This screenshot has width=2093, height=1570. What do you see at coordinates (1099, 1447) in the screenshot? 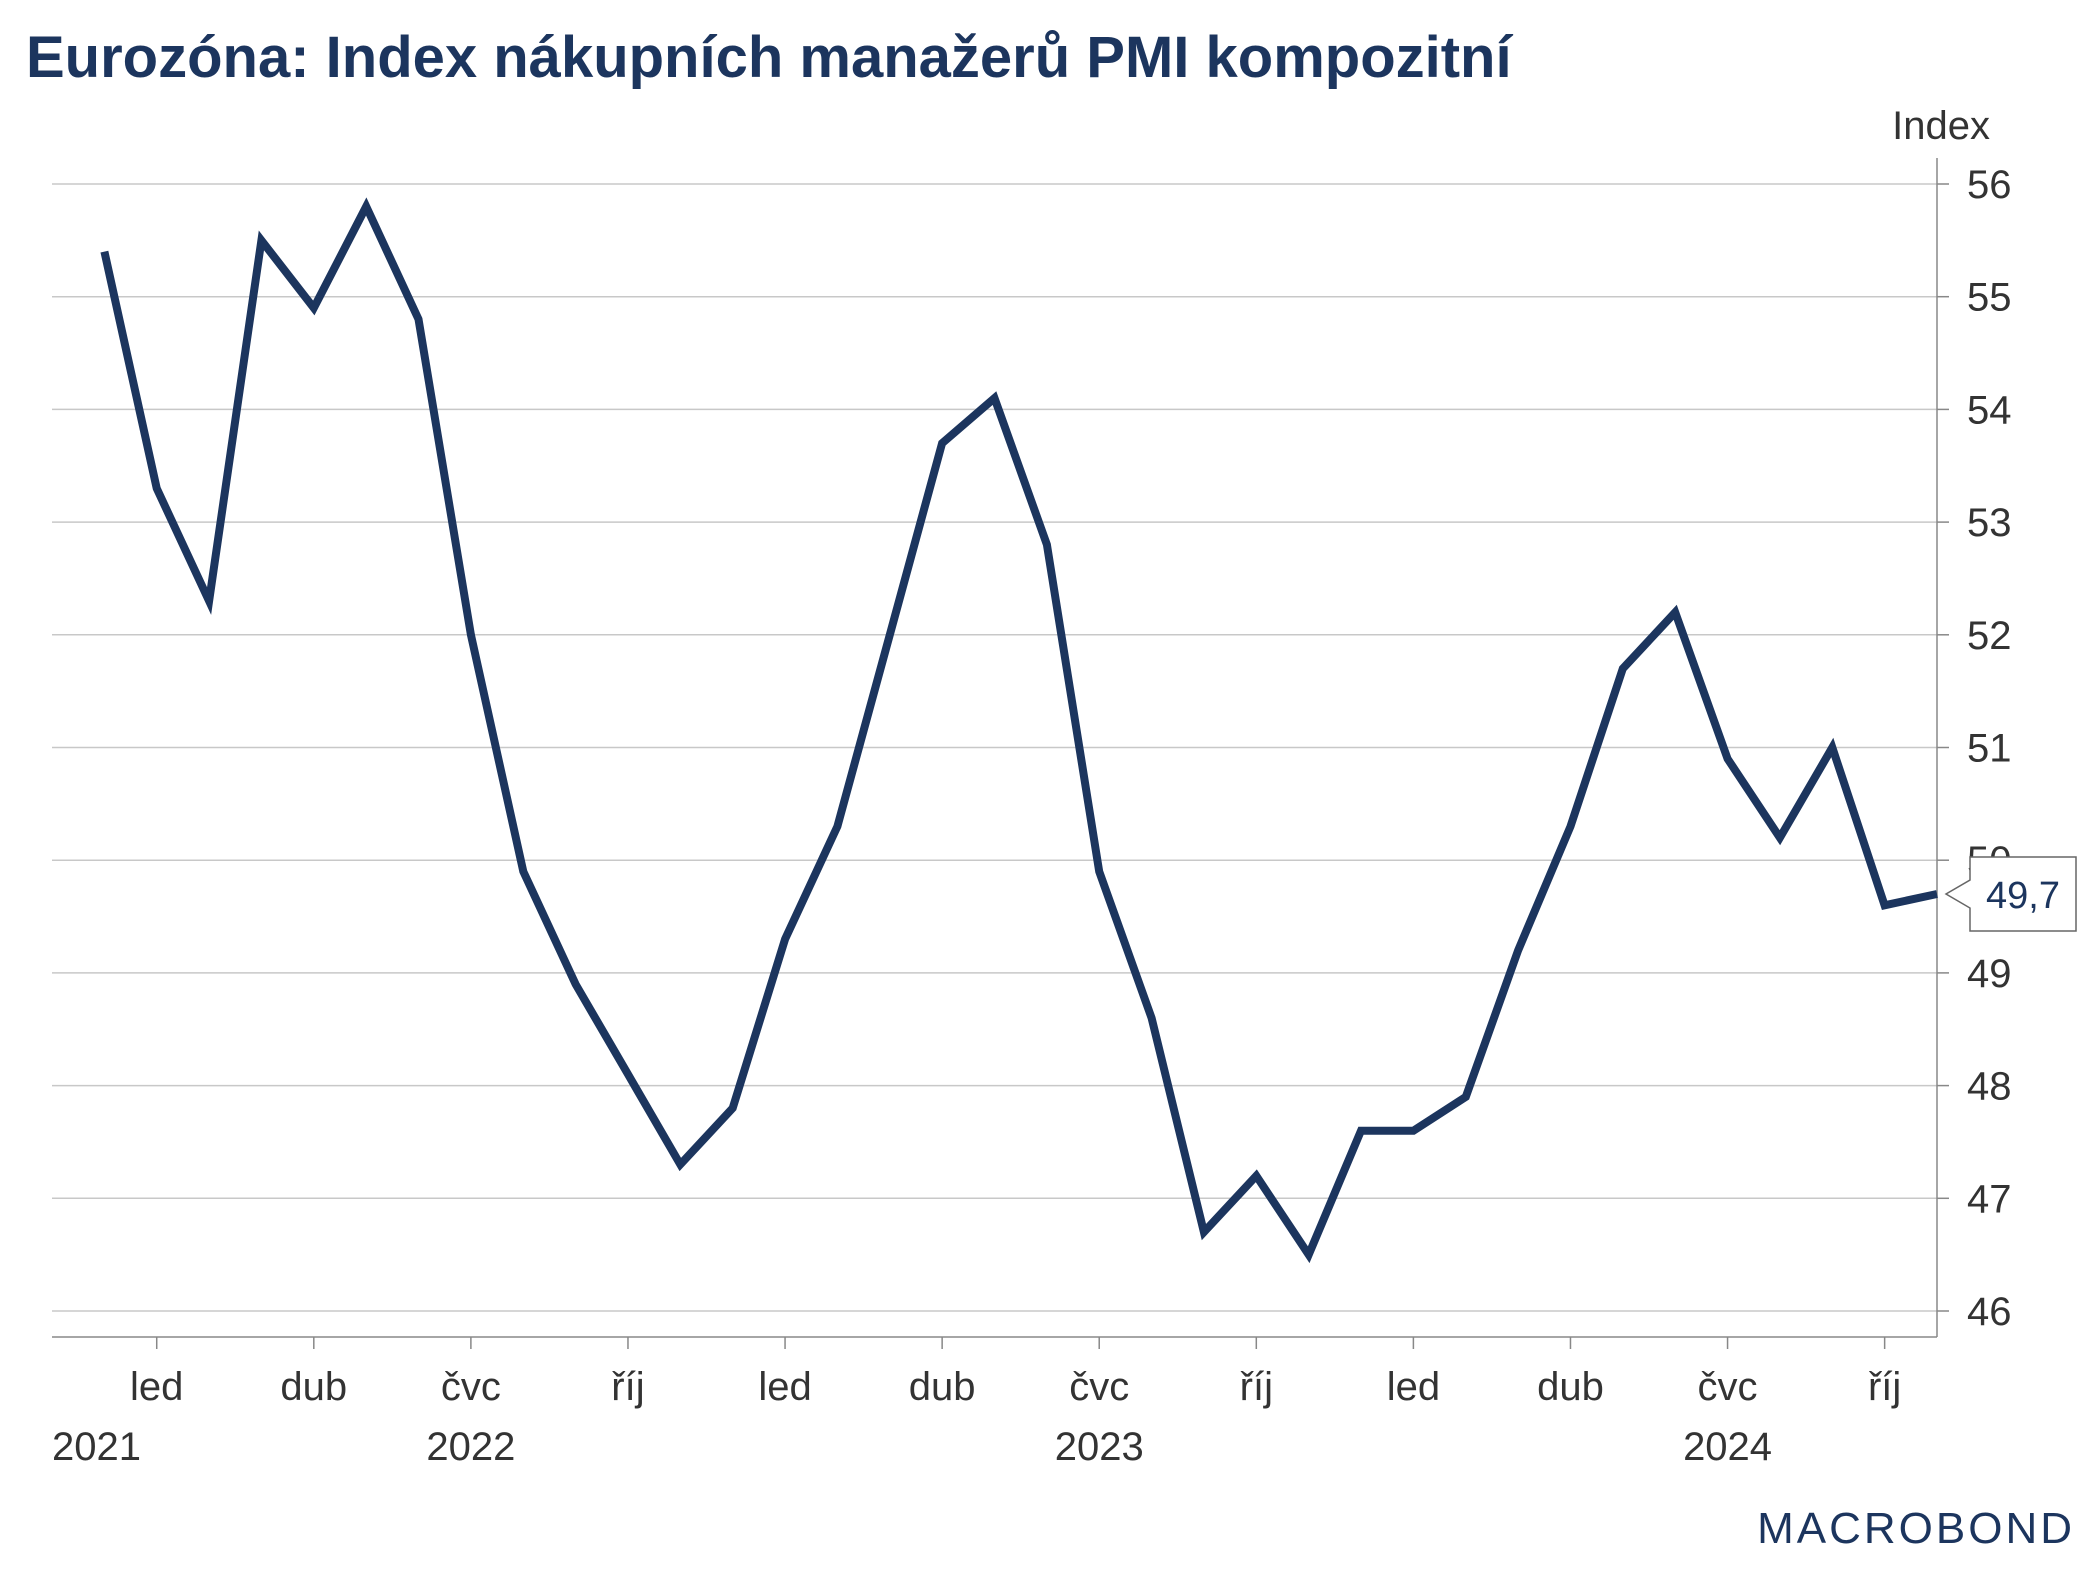
I see `x-year-label: 2023` at bounding box center [1099, 1447].